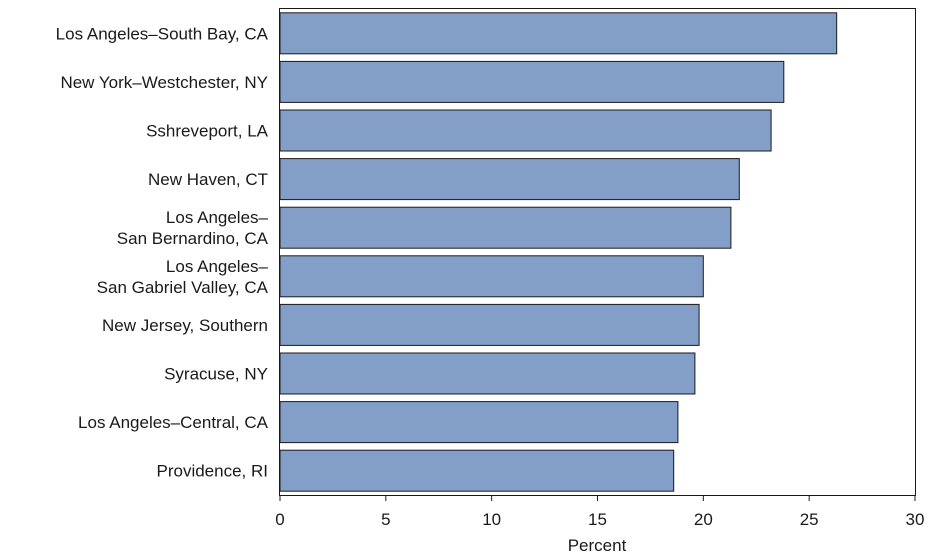 This screenshot has width=937, height=556. Describe the element at coordinates (164, 82) in the screenshot. I see `category-label: New York–Westchester, NY` at that location.